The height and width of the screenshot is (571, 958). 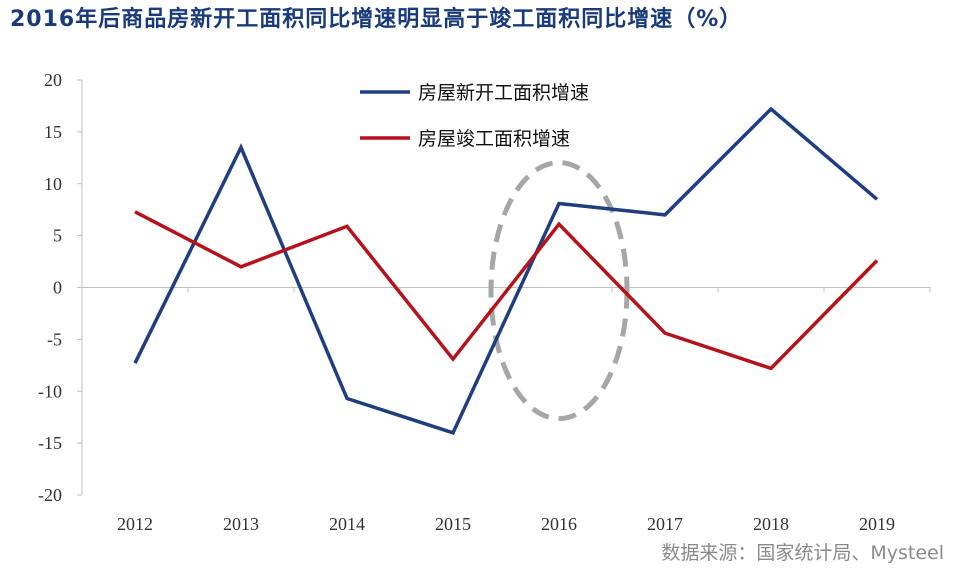 I want to click on y-tick-label: -20, so click(x=50, y=495).